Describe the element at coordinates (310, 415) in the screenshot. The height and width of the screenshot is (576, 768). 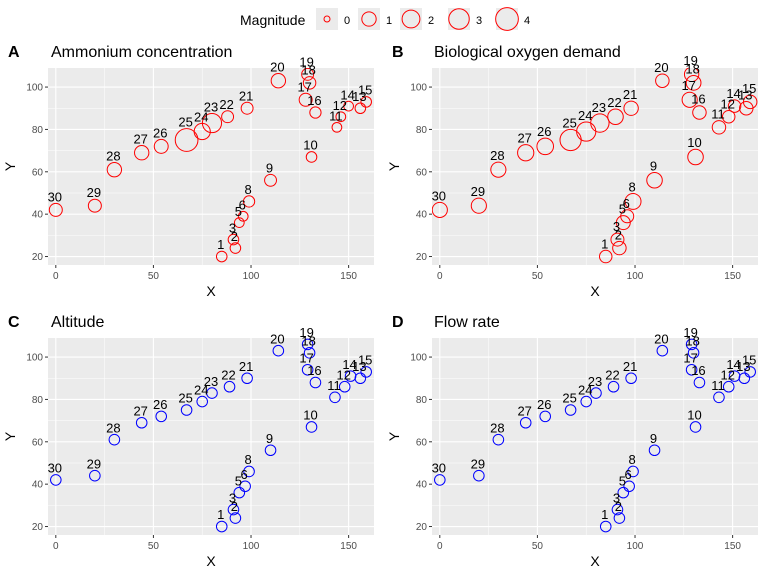
I see `point-label: 10` at that location.